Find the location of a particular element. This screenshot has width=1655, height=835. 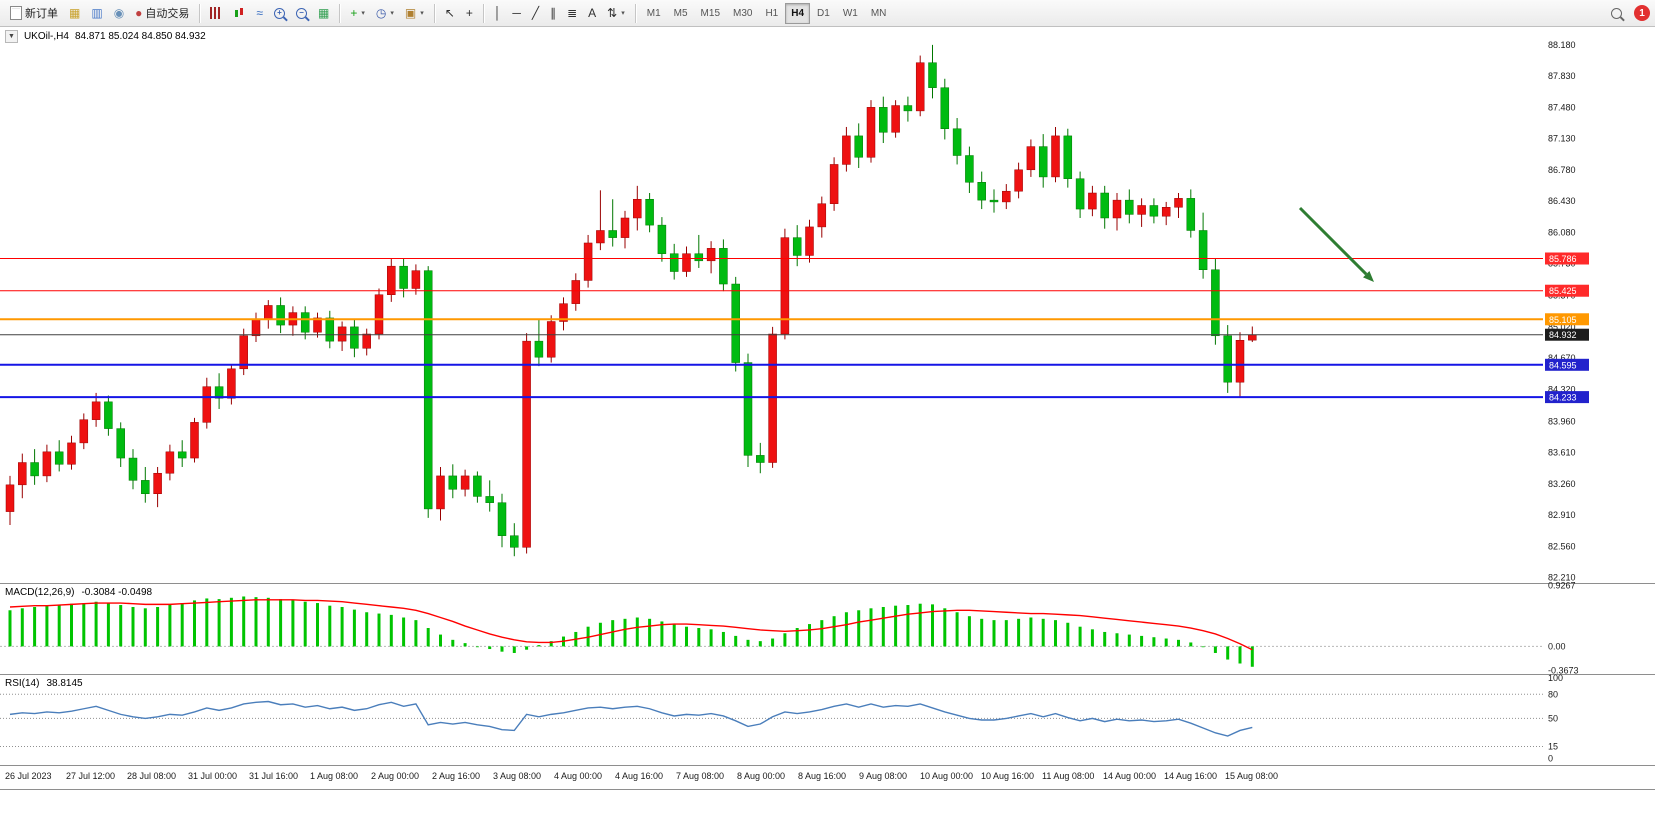

ohlc-values: 84.871 85.024 84.850 84.932 is located at coordinates (140, 36).